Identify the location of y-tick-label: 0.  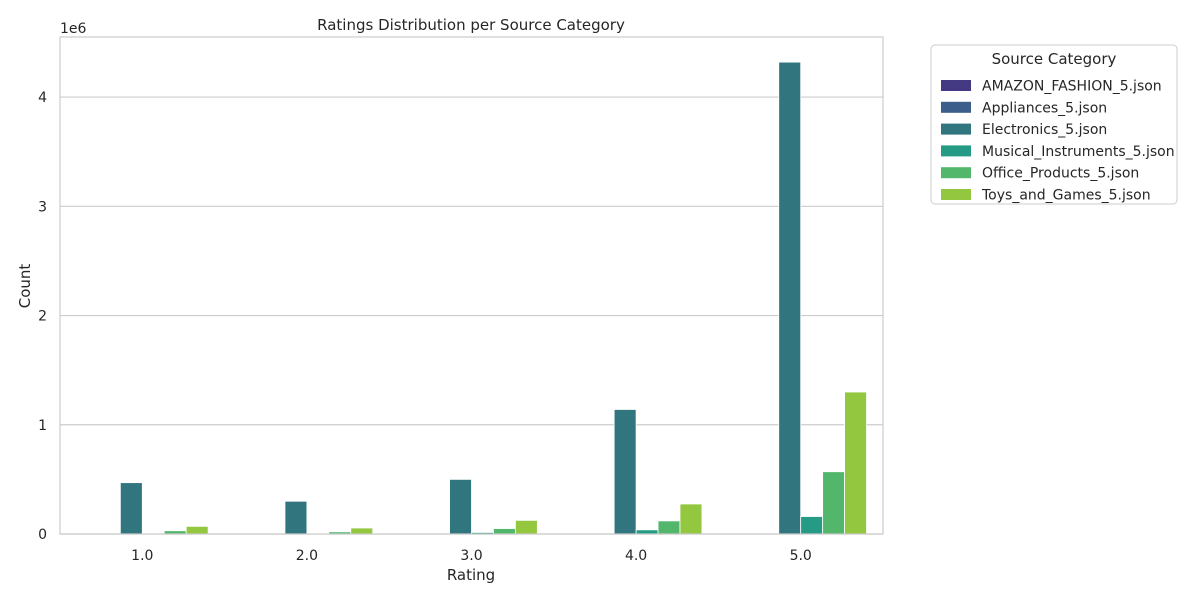
(42, 535).